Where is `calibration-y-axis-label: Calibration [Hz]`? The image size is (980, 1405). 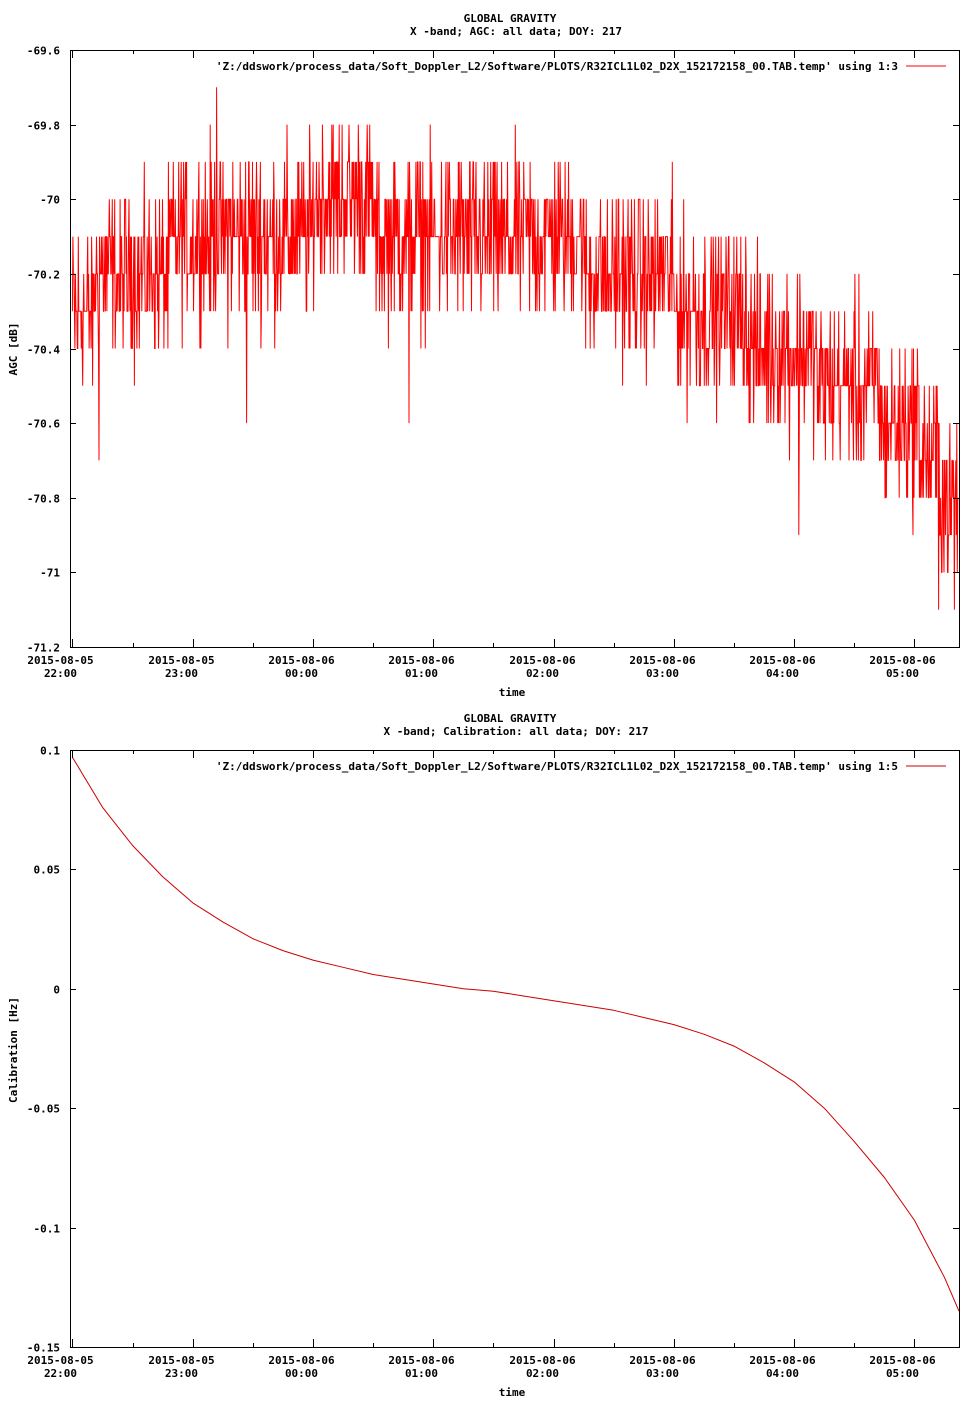 calibration-y-axis-label: Calibration [Hz] is located at coordinates (13, 1050).